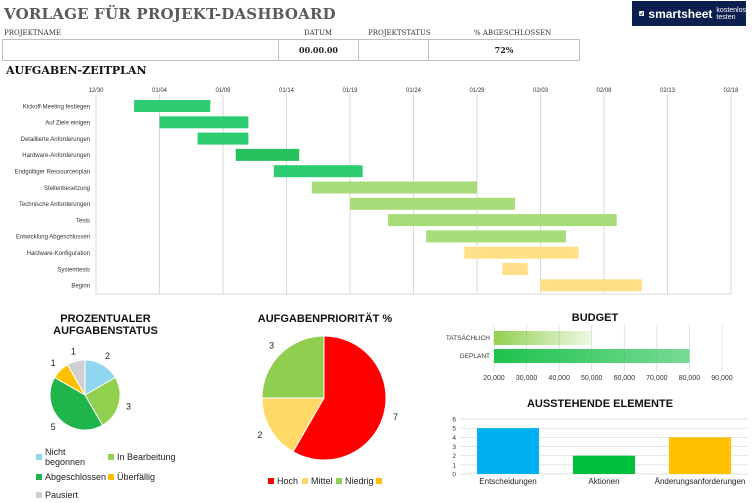  Describe the element at coordinates (288, 481) in the screenshot. I see `legend-label: Hoch` at that location.